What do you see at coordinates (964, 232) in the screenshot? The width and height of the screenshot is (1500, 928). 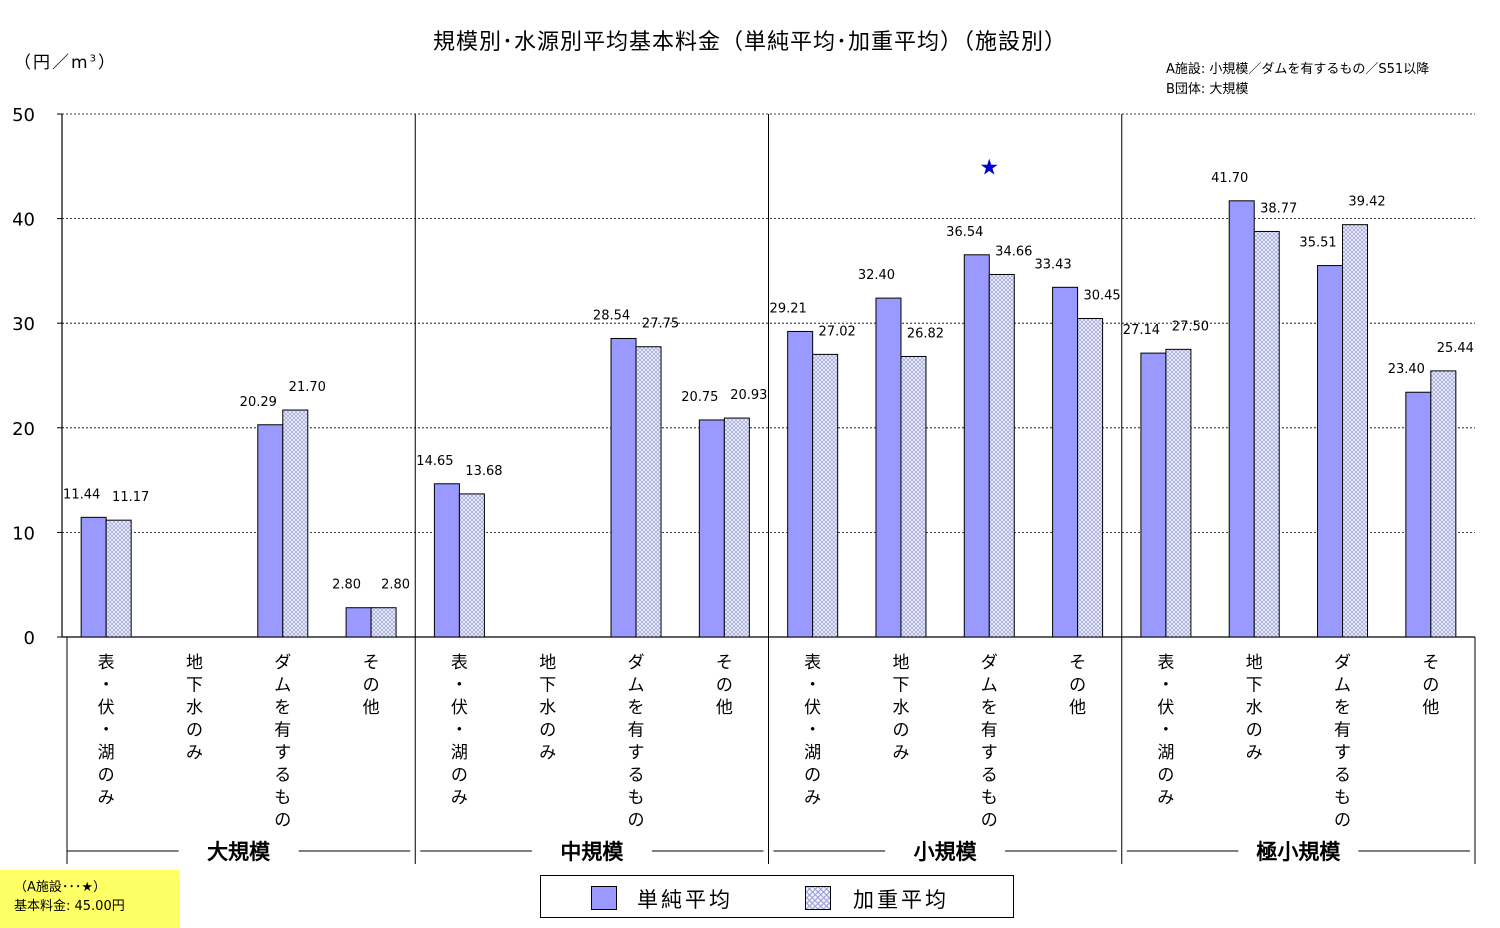 I see `data-label-simple: 36.54` at bounding box center [964, 232].